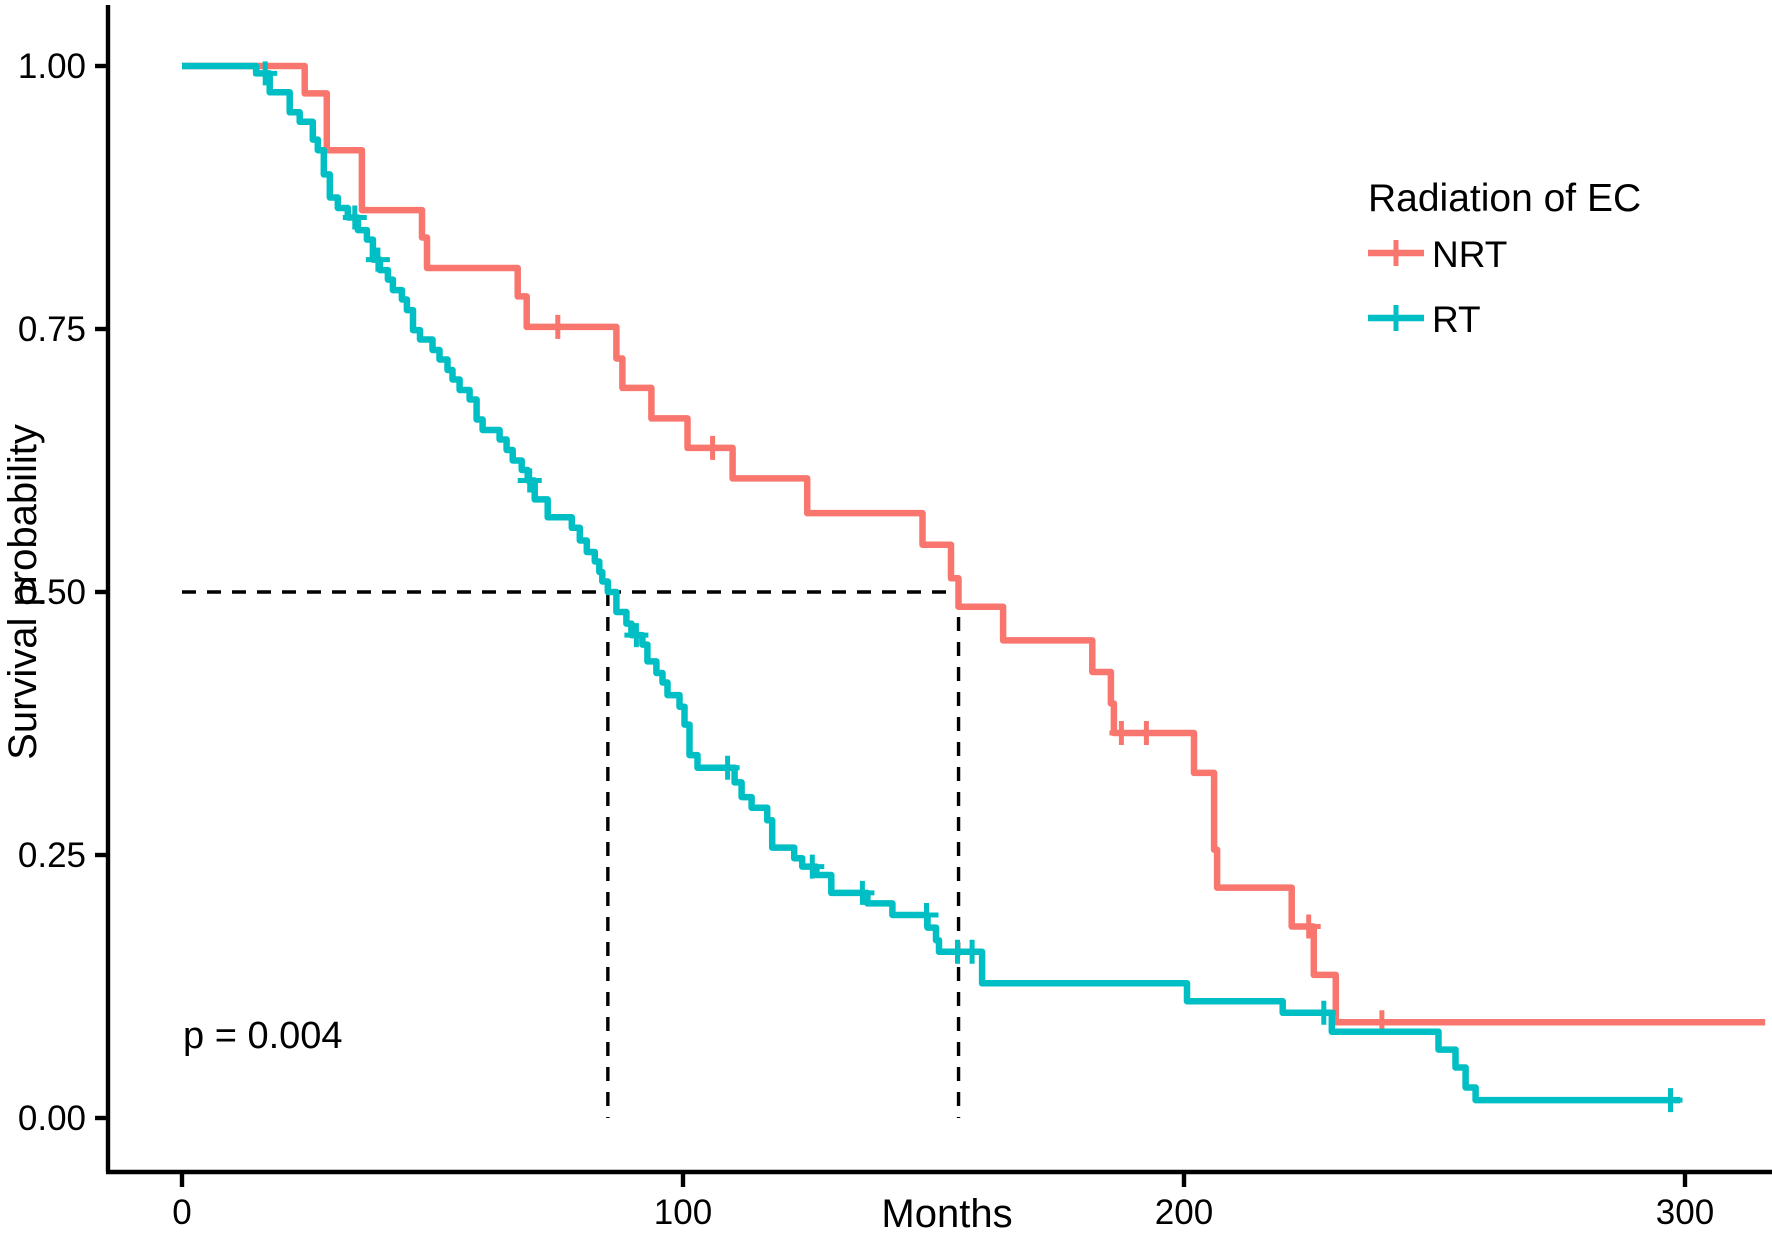 Image resolution: width=1772 pixels, height=1253 pixels. What do you see at coordinates (52, 1118) in the screenshot?
I see `y-tick-label: 0.00` at bounding box center [52, 1118].